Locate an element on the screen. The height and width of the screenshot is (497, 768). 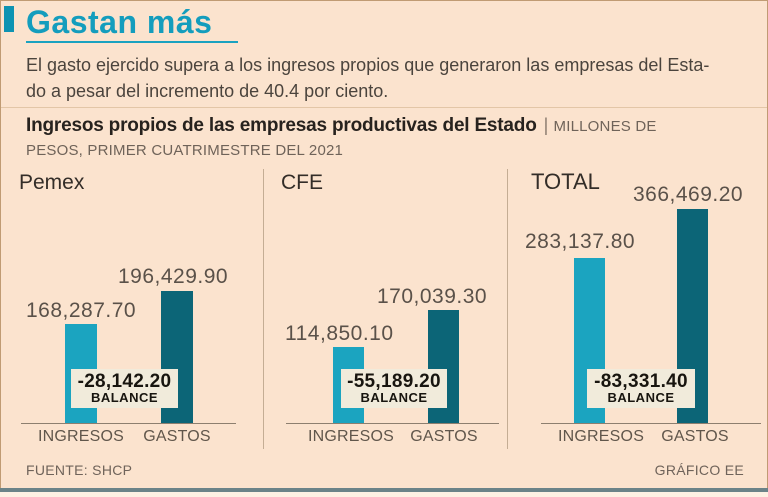
panel-title-cfe: CFE is located at coordinates (302, 182).